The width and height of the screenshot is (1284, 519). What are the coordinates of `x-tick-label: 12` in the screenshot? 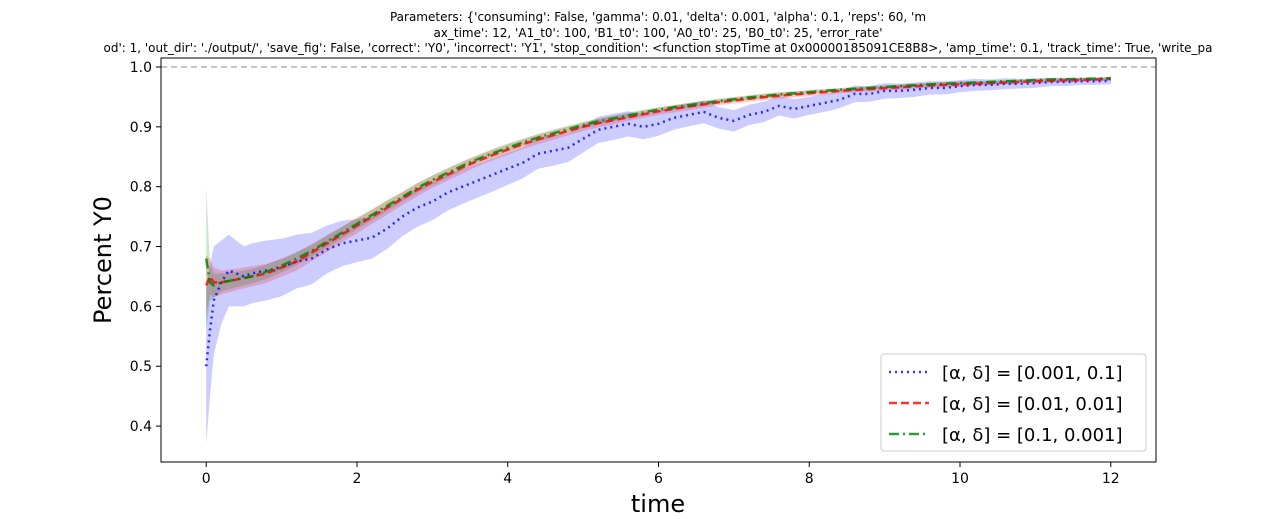 It's located at (1111, 479).